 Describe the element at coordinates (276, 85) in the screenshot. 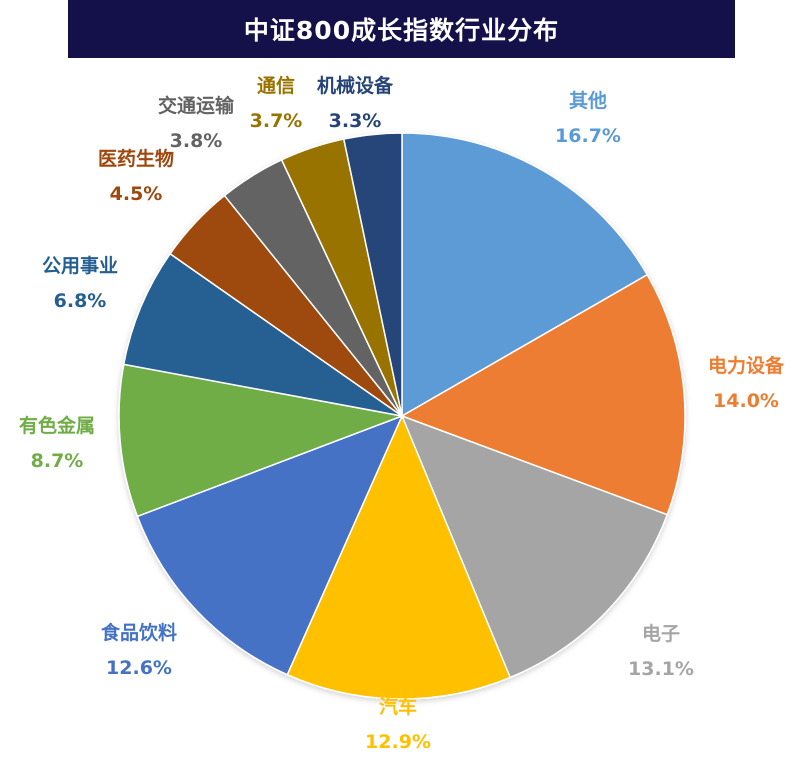

I see `slice-name-label: 通信` at that location.